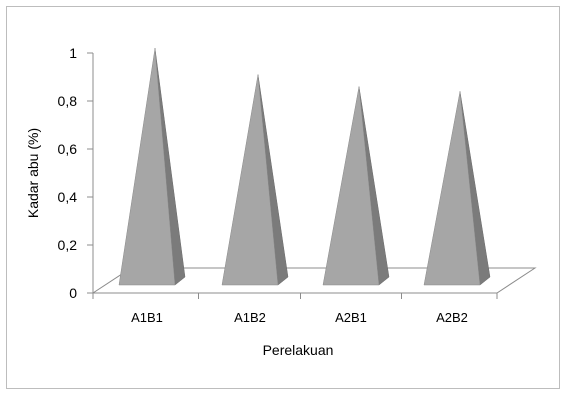 This screenshot has width=566, height=395. What do you see at coordinates (68, 245) in the screenshot?
I see `y-tick-label: 0,2` at bounding box center [68, 245].